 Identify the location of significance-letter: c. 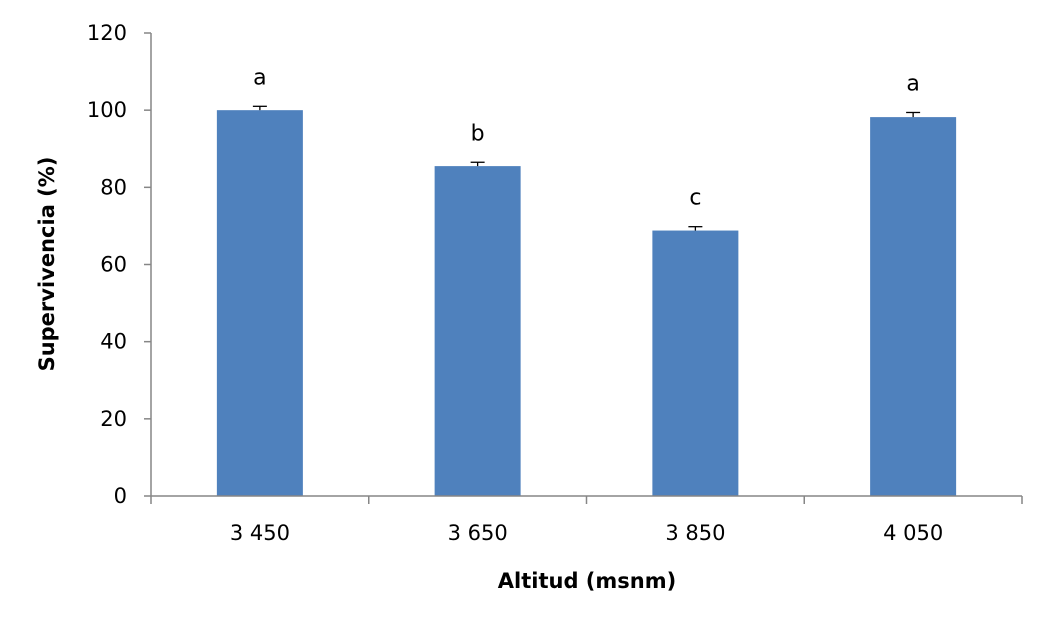
(695, 198).